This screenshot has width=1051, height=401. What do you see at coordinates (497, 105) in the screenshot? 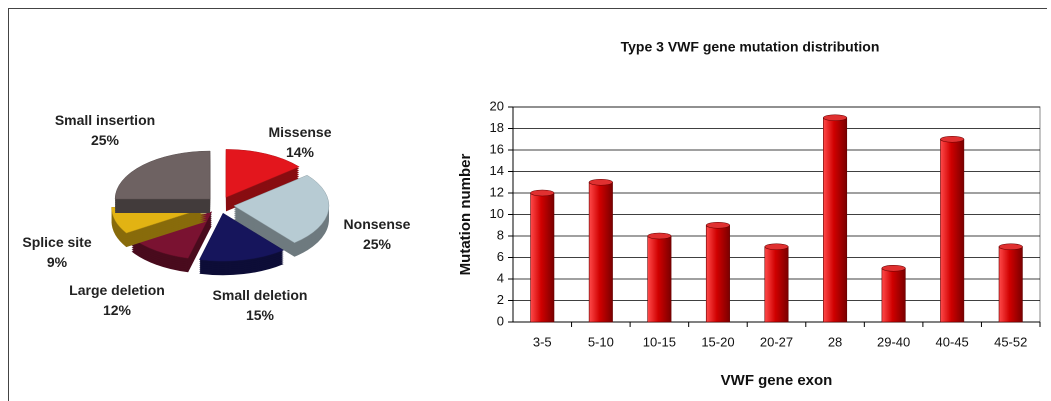
I see `y-tick-label: 20` at bounding box center [497, 105].